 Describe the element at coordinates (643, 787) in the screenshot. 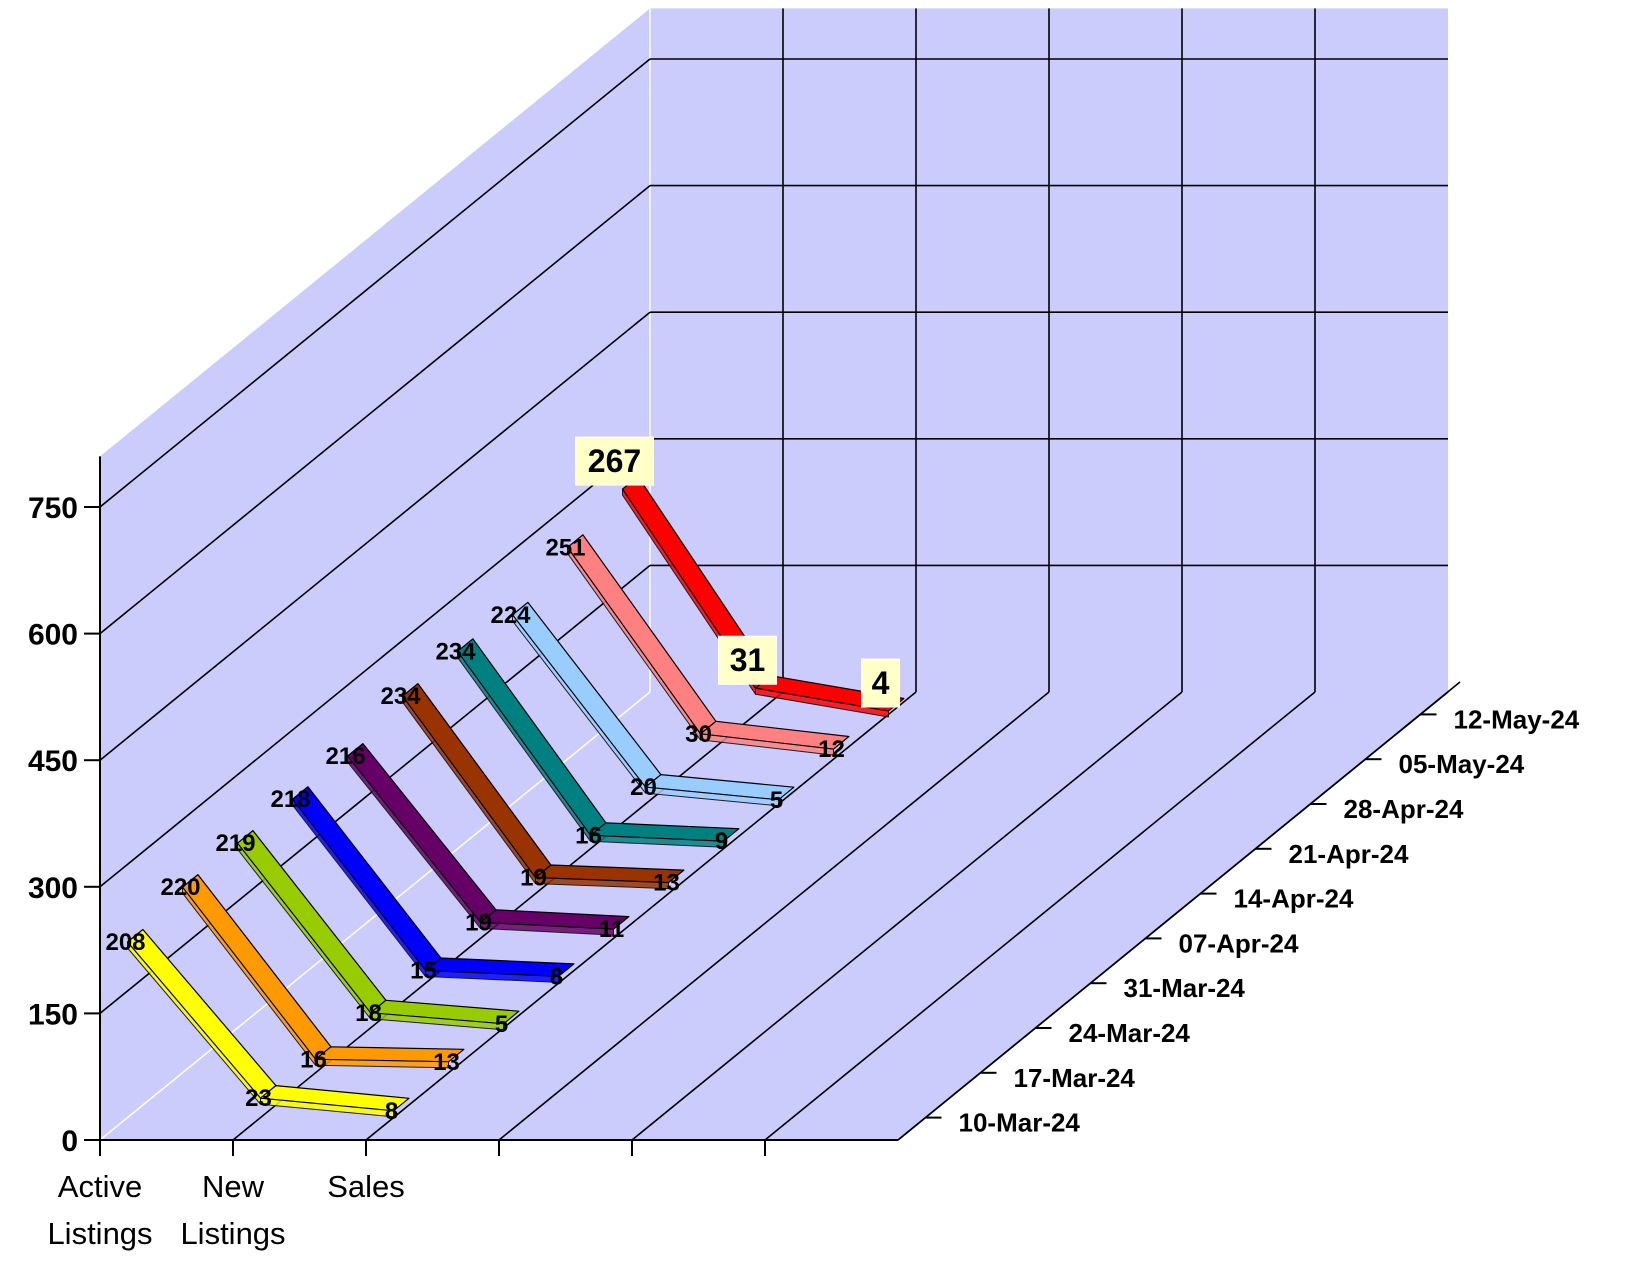

I see `data-label: 20` at that location.